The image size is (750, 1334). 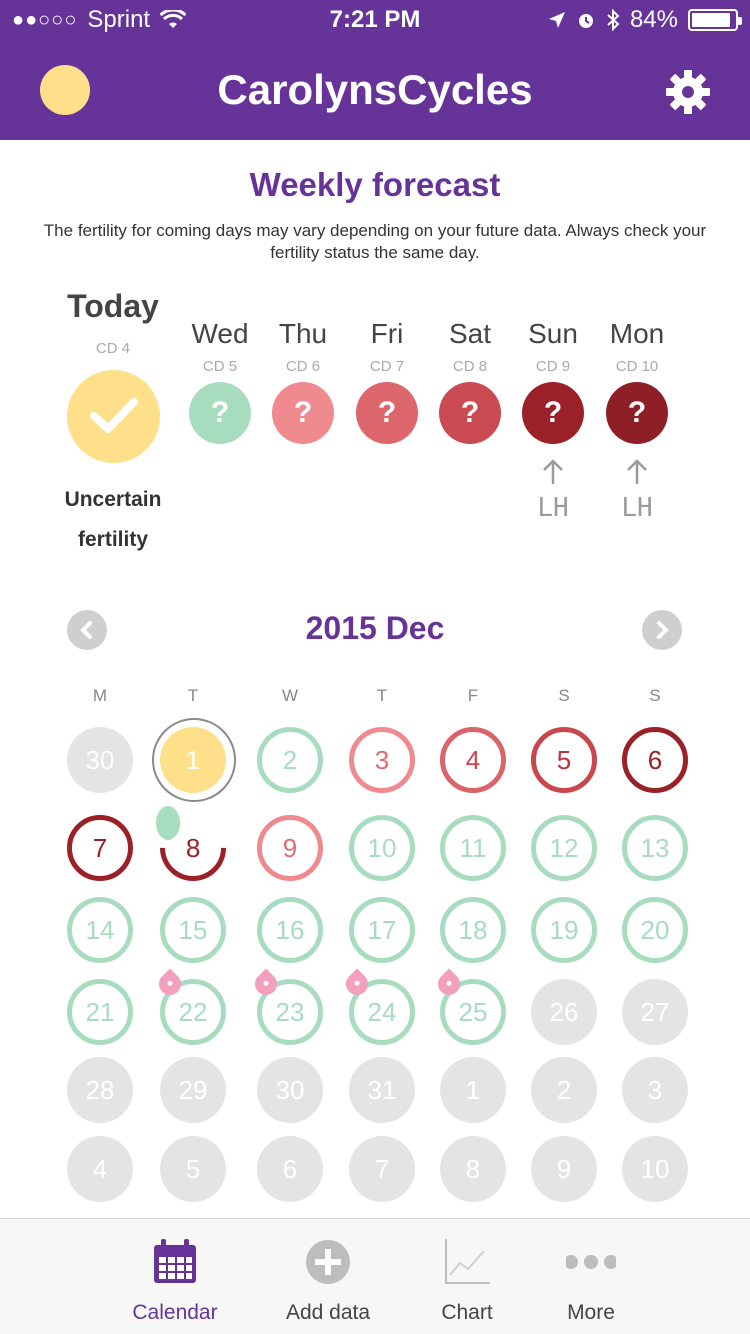 What do you see at coordinates (382, 1090) in the screenshot?
I see `calendar-day: 31` at bounding box center [382, 1090].